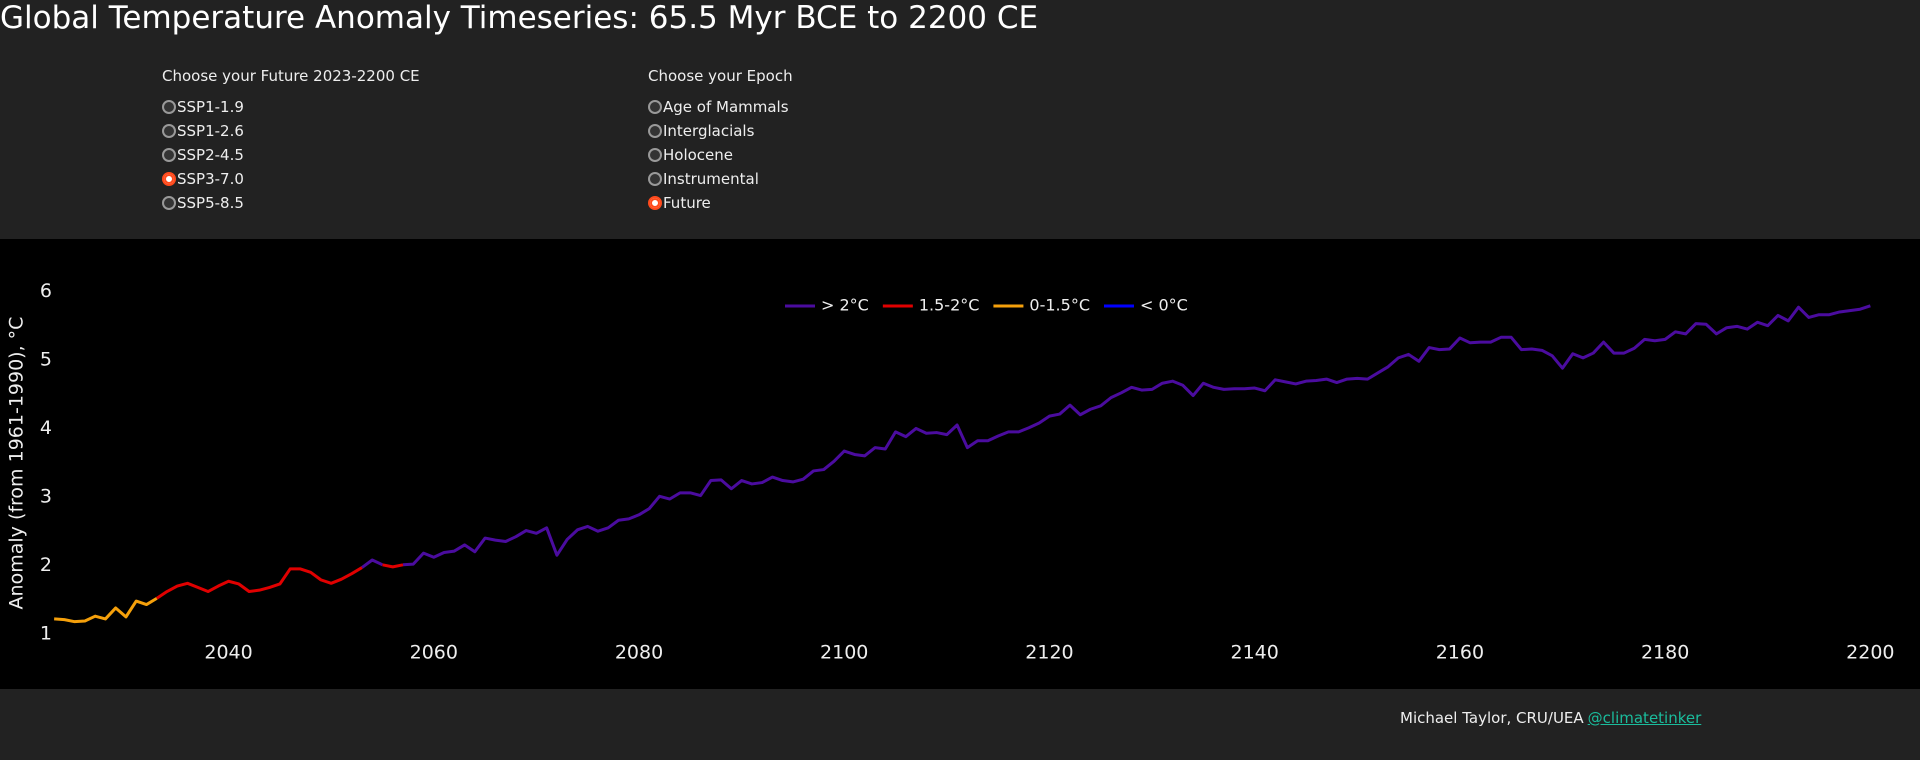 The width and height of the screenshot is (1920, 760). I want to click on footer: Michael Taylor, CRU/UEA @climatetinker, so click(960, 724).